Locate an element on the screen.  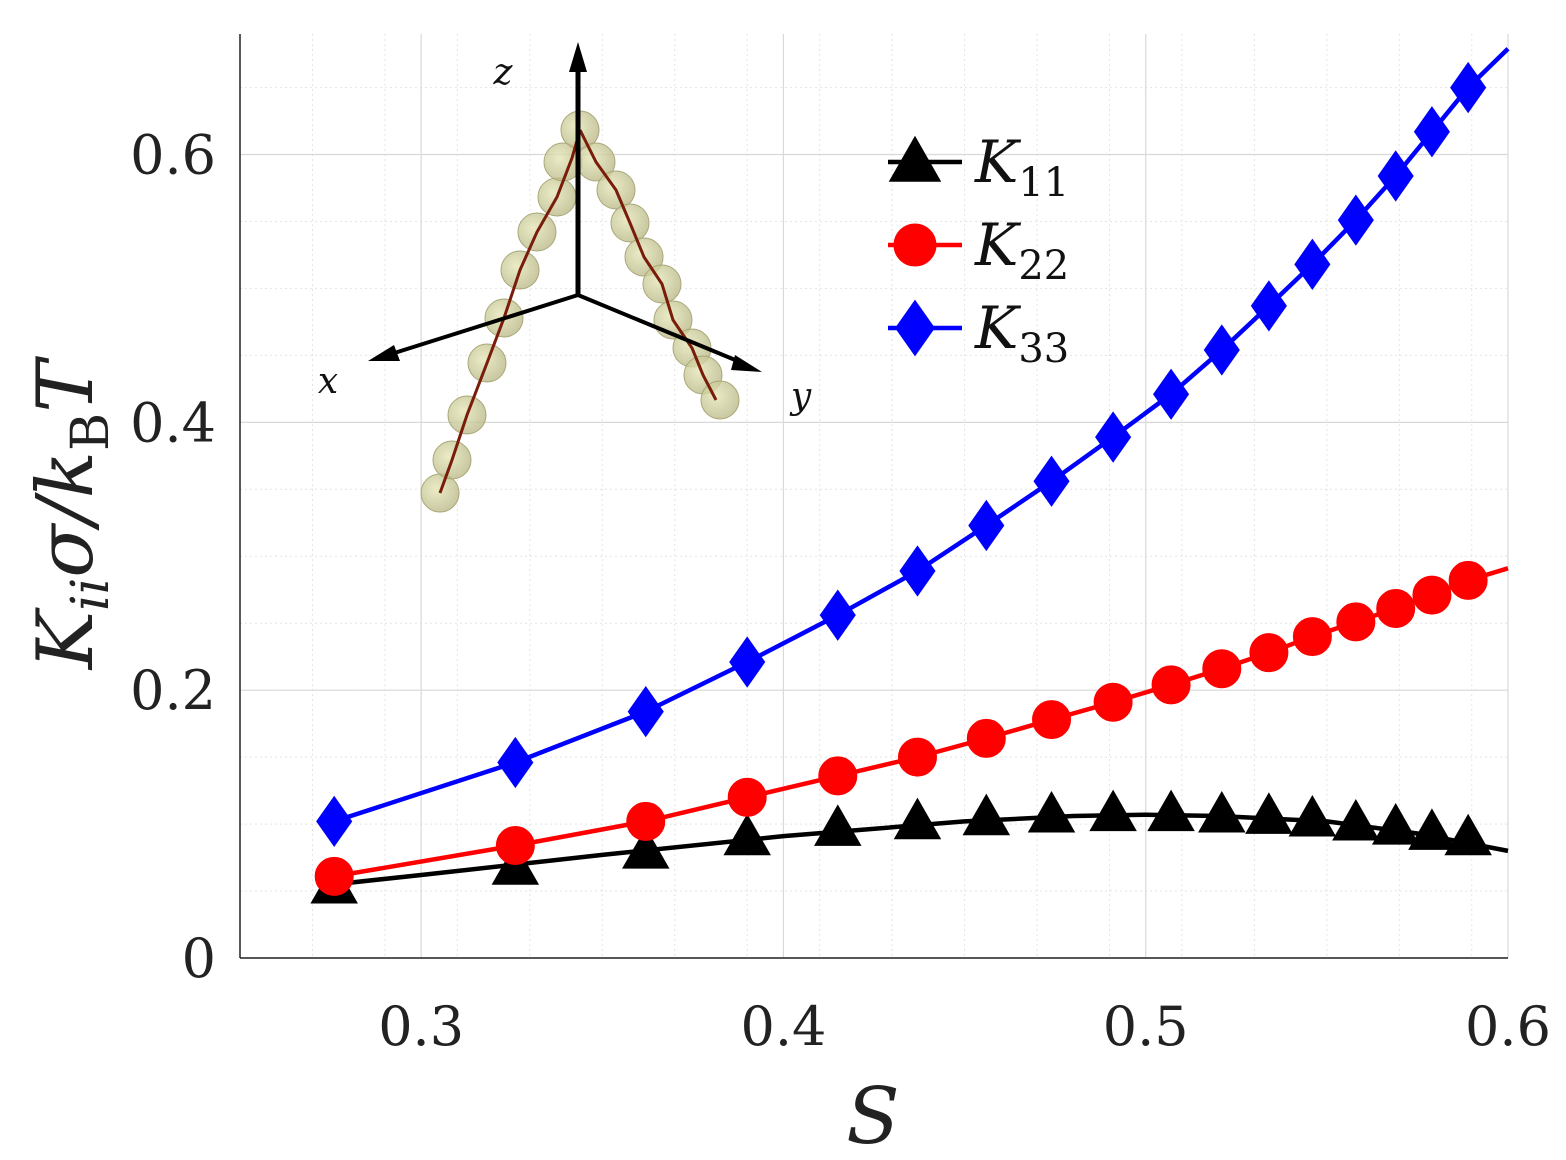
y-tick-label: 0.4 is located at coordinates (173, 422).